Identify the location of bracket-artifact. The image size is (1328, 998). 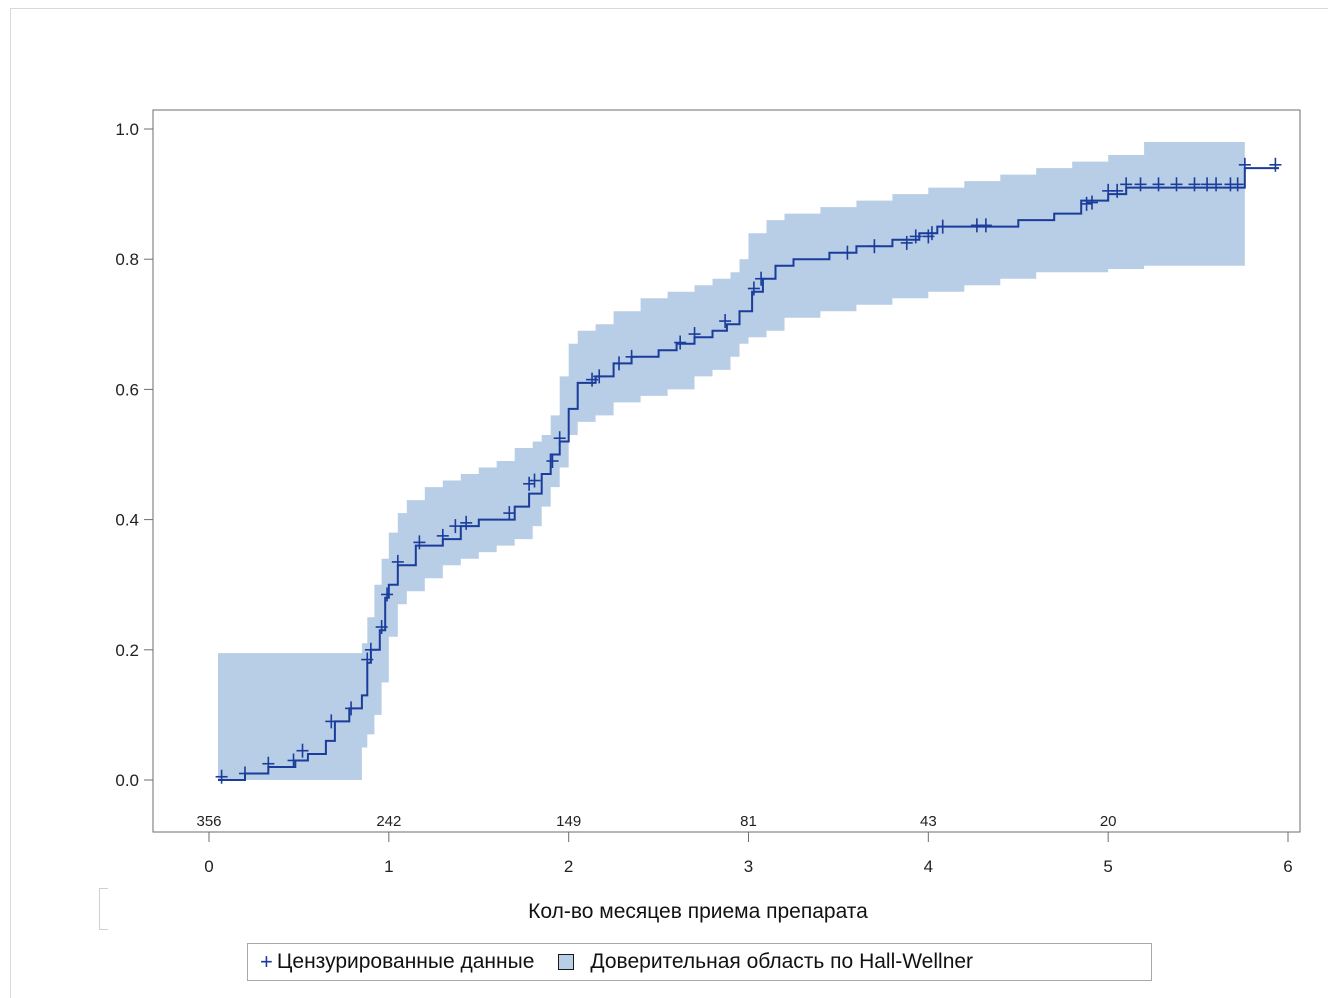
(103, 909).